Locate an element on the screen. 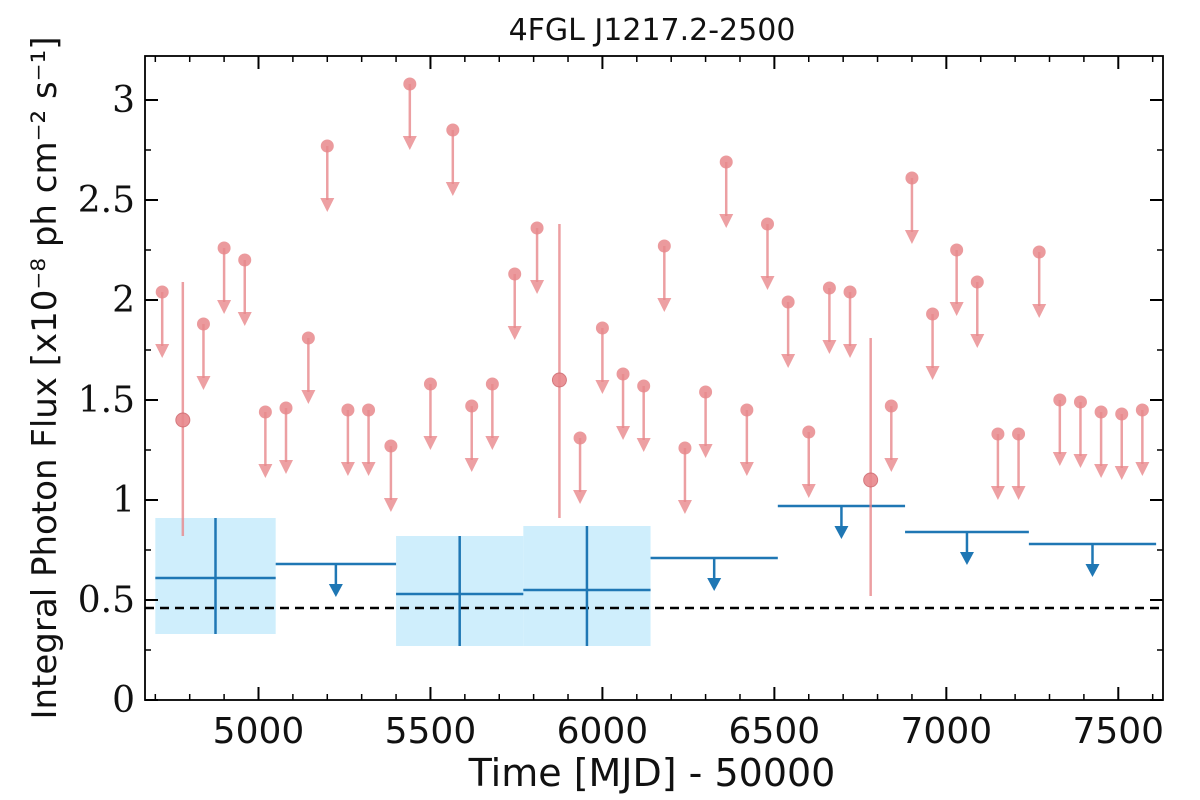  x-tick-label: 7500 is located at coordinates (1118, 731).